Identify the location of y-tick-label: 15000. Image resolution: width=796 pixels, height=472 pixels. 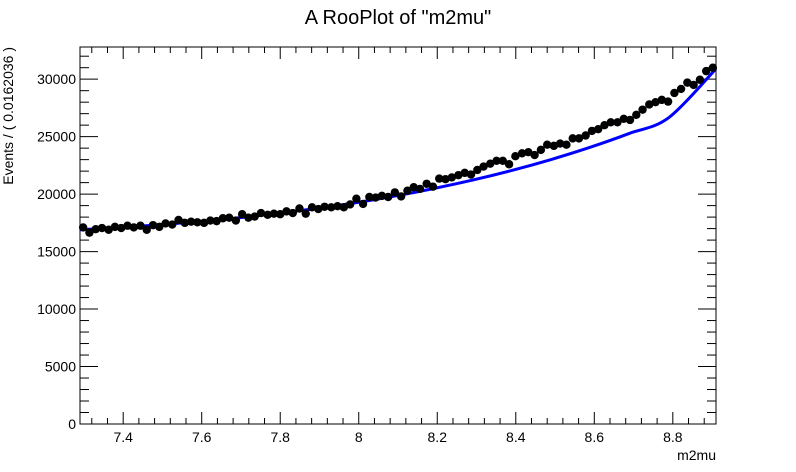
(56, 252).